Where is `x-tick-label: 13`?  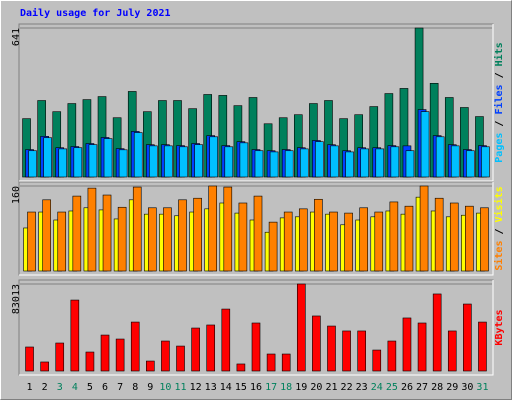 x-tick-label: 13 is located at coordinates (211, 387).